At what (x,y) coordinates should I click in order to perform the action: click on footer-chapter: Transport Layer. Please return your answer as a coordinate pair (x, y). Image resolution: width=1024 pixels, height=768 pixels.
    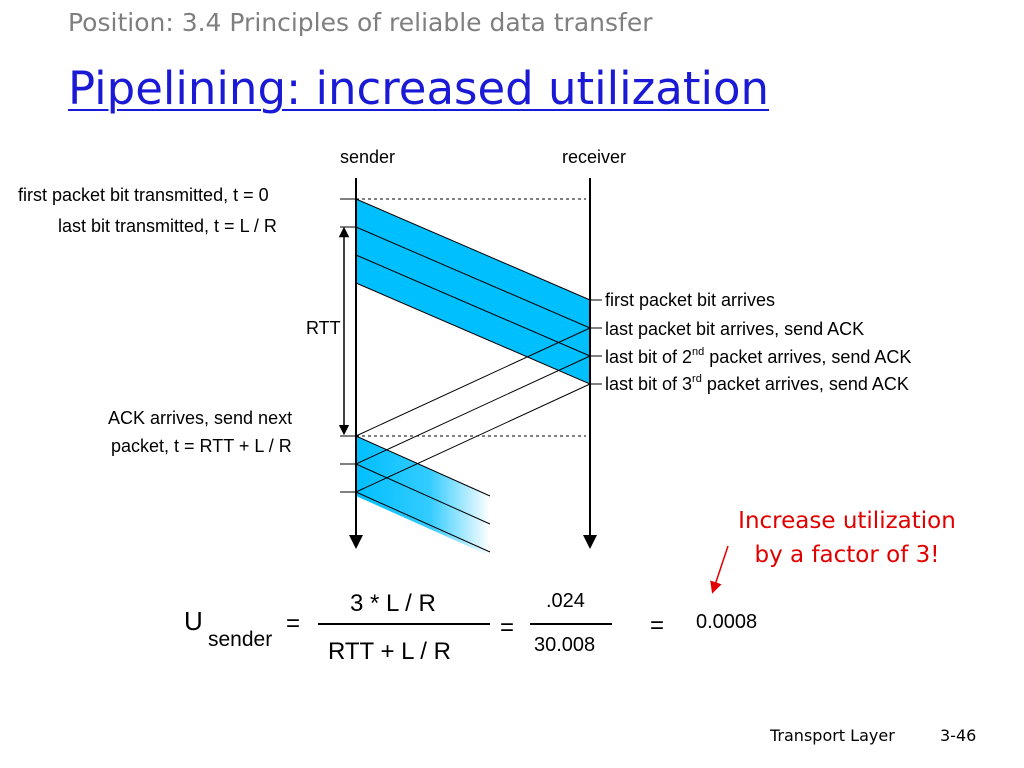
    Looking at the image, I should click on (832, 735).